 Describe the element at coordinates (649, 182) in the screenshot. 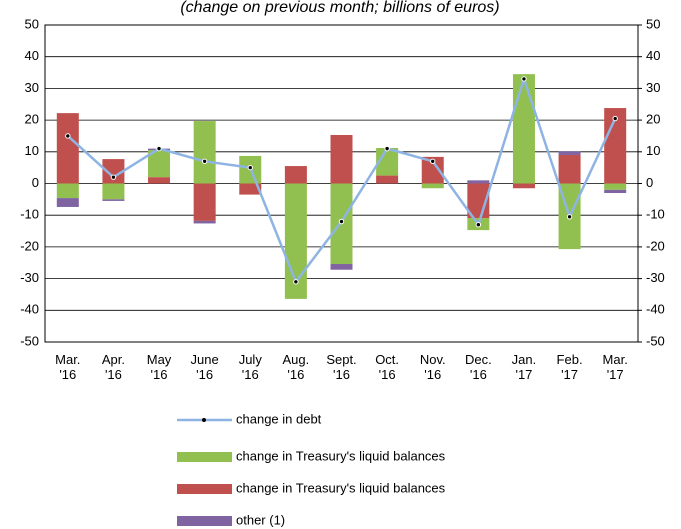

I see `y2-tick-label: 0` at that location.